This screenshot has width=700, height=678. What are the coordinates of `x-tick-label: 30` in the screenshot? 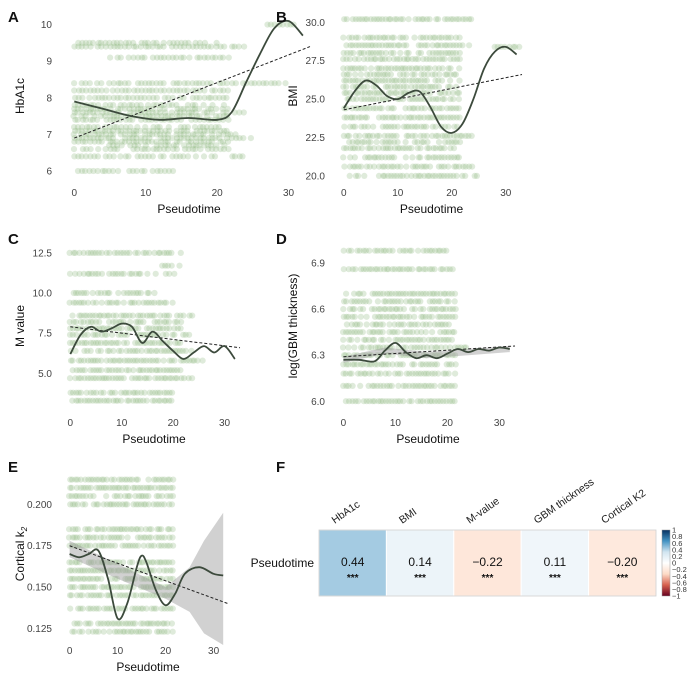 It's located at (225, 423).